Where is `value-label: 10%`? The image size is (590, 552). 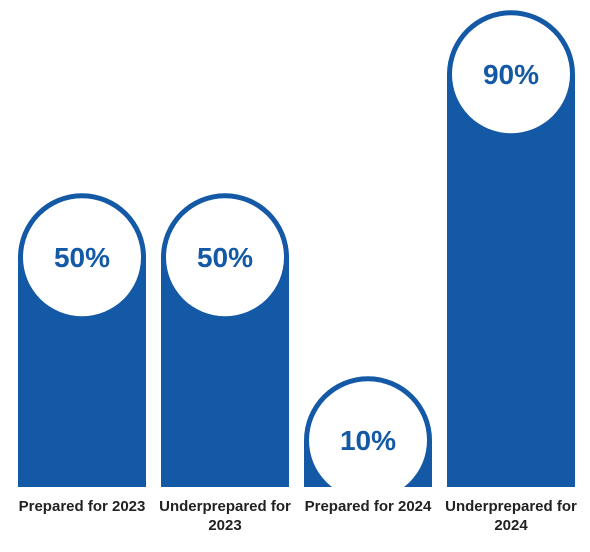
value-label: 10% is located at coordinates (368, 440).